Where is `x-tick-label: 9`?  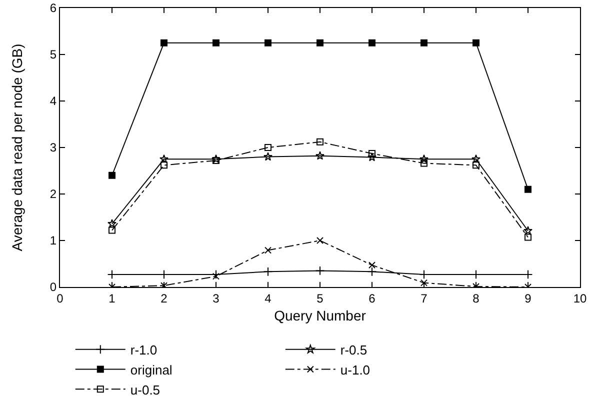 x-tick-label: 9 is located at coordinates (528, 298).